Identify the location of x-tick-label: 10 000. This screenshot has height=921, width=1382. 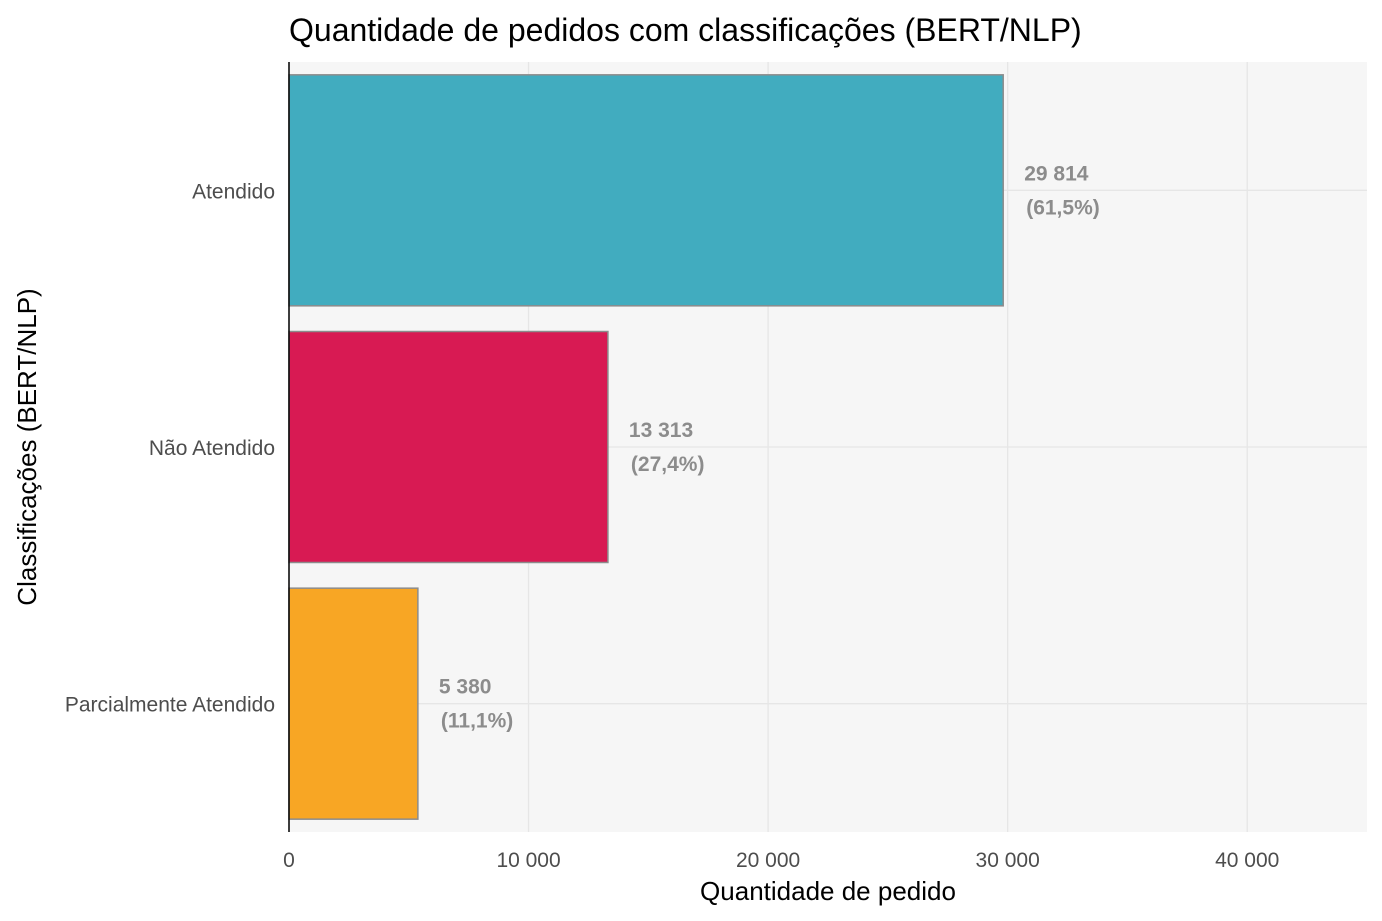
(528, 860).